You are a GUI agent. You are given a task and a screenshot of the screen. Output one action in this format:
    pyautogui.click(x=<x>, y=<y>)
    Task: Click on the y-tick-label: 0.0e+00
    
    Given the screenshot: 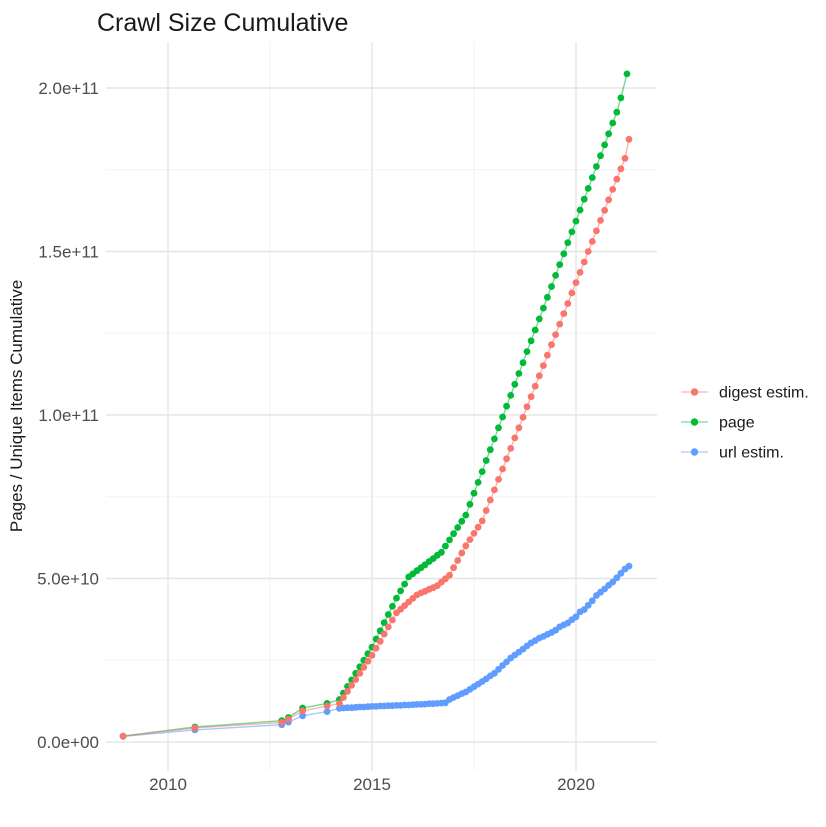 What is the action you would take?
    pyautogui.click(x=68, y=742)
    